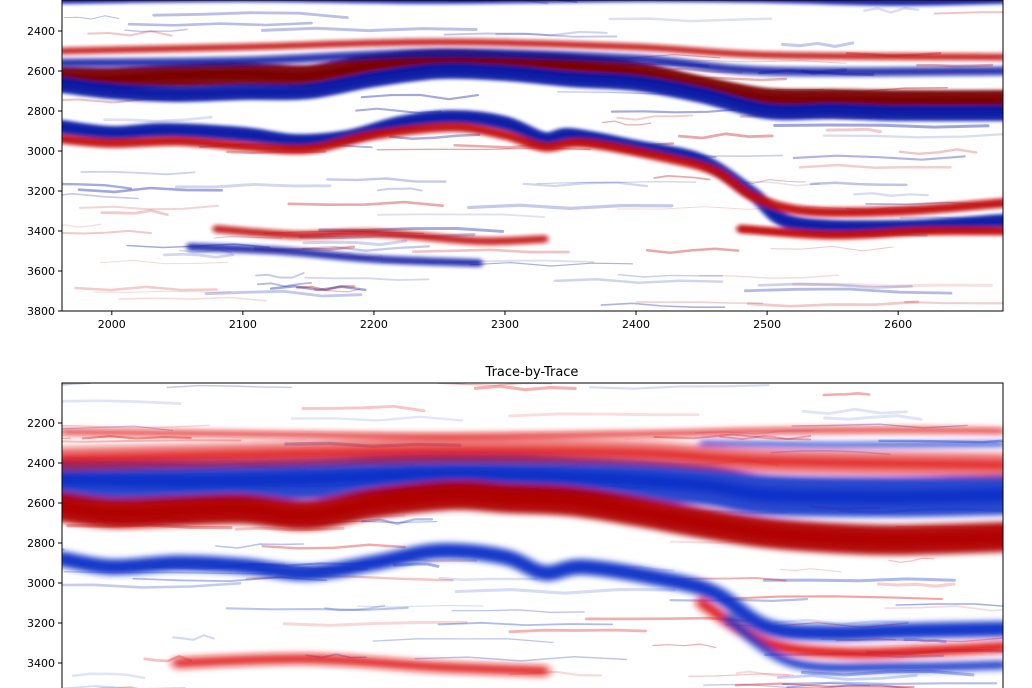 The height and width of the screenshot is (688, 1032). I want to click on y-tick-label: 3000, so click(41, 583).